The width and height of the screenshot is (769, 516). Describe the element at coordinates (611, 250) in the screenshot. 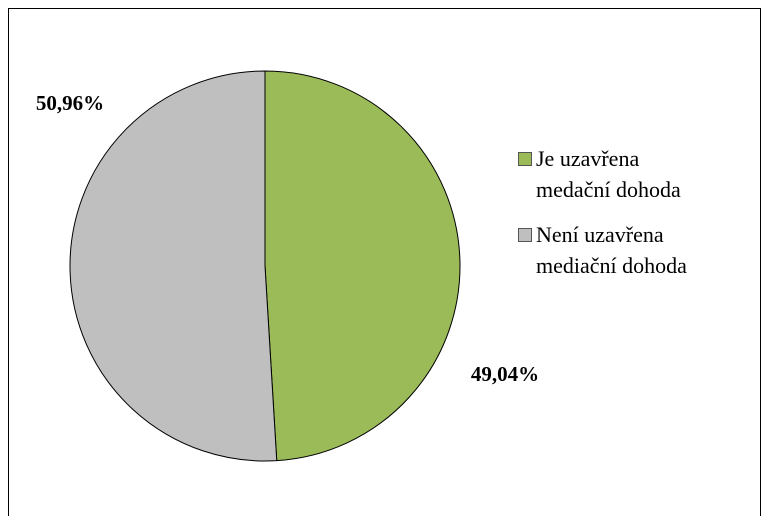

I see `legend-label: Není uzavřena mediační dohoda` at that location.